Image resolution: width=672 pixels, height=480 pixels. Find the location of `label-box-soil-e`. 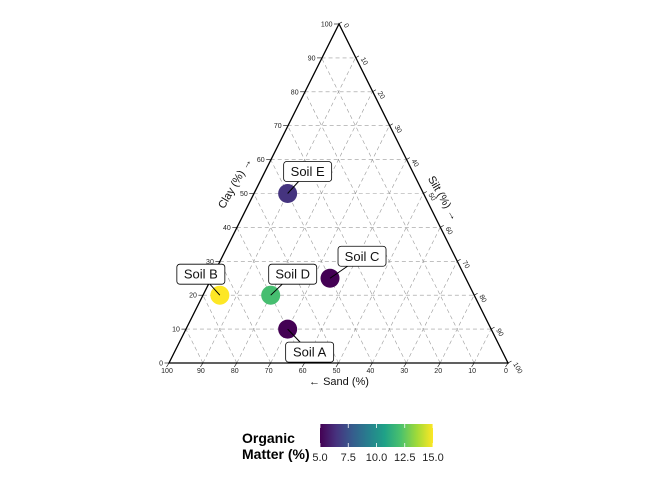

label-box-soil-e is located at coordinates (308, 171).